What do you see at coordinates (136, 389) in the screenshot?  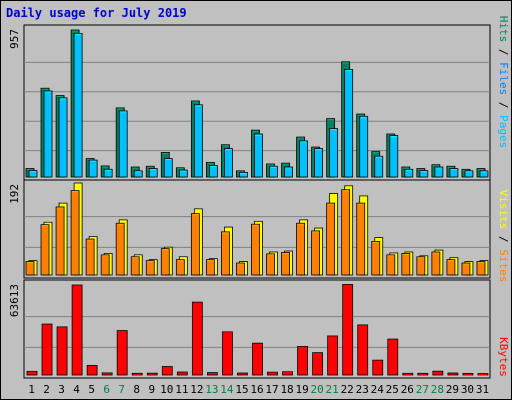 I see `x-tick-label: 8` at bounding box center [136, 389].